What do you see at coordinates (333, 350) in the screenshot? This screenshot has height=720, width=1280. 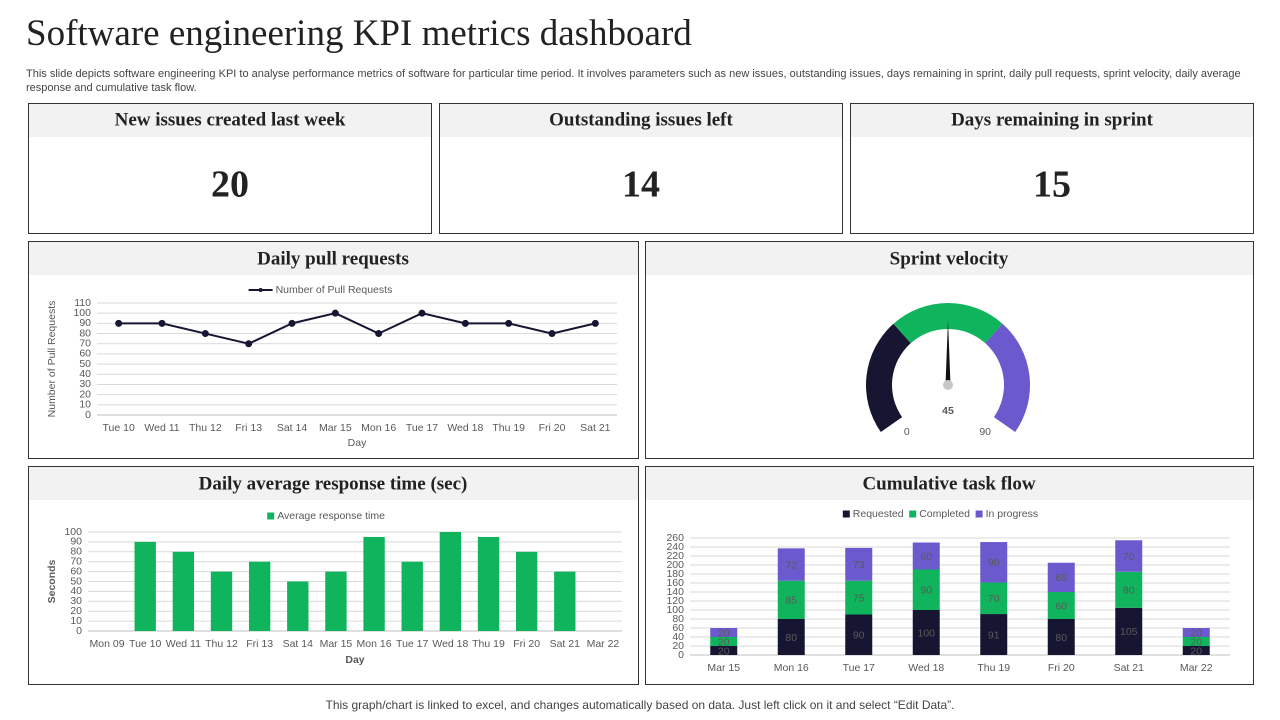 I see `card` at bounding box center [333, 350].